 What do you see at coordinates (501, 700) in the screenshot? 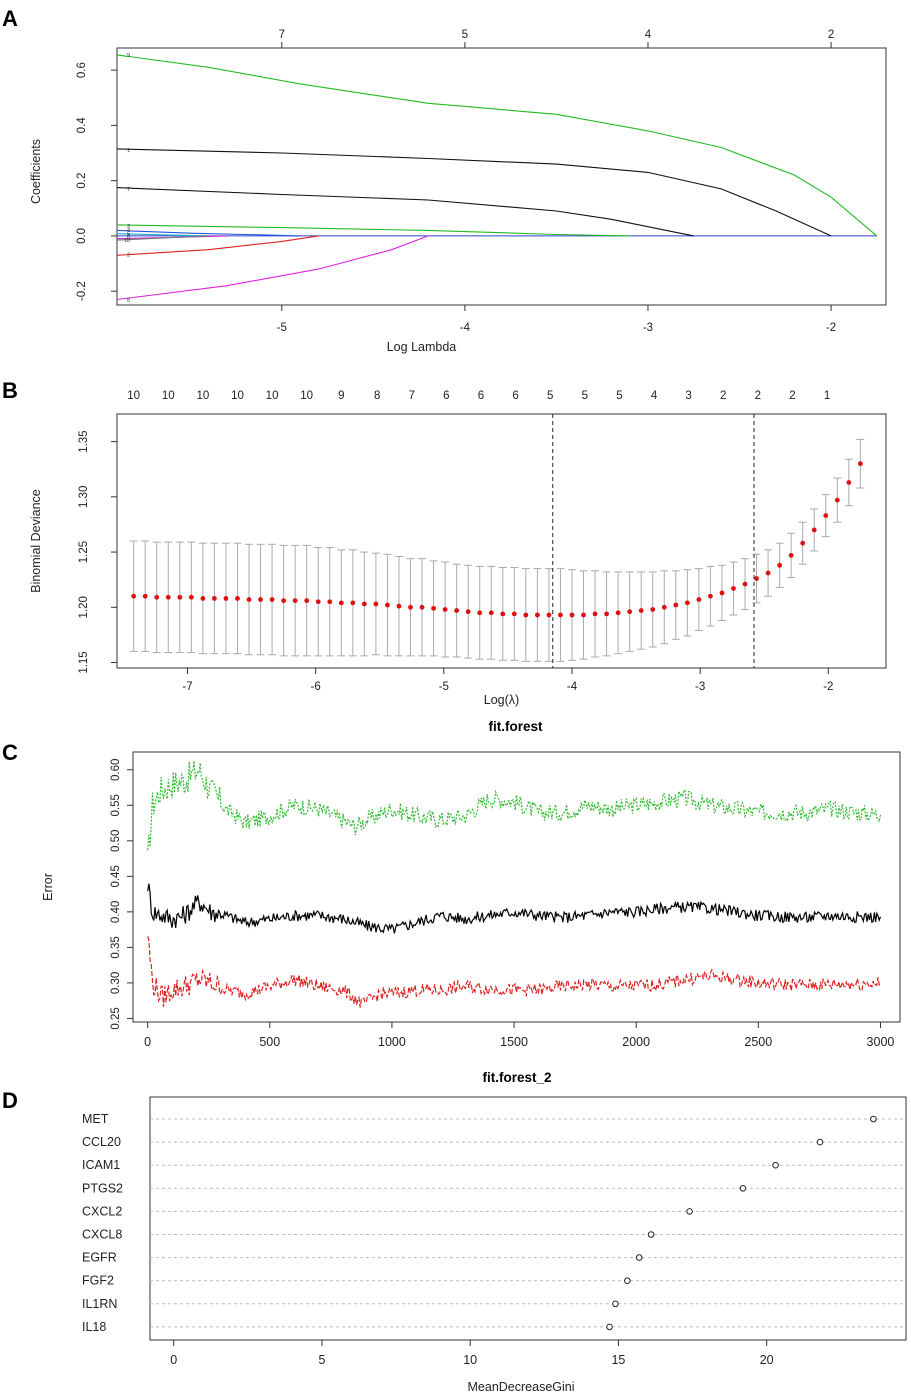
I see `x-axis-label: Log(λ)` at bounding box center [501, 700].